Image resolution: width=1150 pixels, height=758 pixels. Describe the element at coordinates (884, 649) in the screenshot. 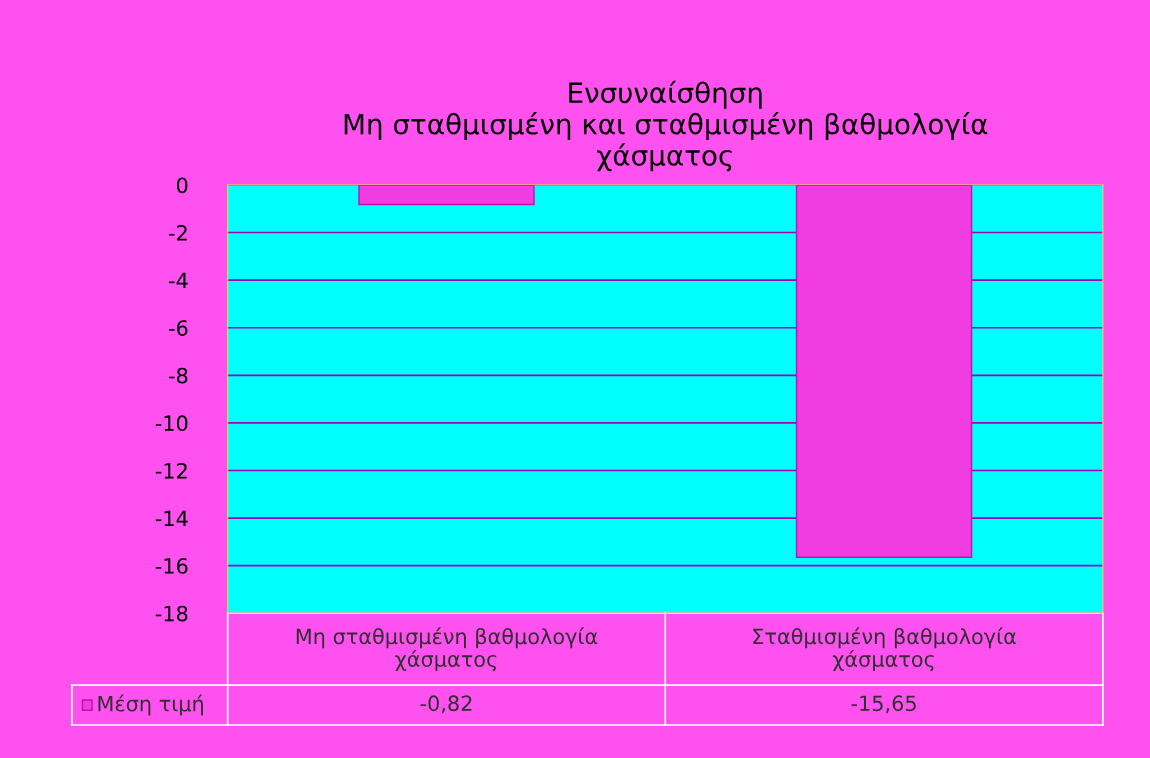

I see `x-tick-label: Σταθμισμένη βαθμολογία χάσματος` at that location.